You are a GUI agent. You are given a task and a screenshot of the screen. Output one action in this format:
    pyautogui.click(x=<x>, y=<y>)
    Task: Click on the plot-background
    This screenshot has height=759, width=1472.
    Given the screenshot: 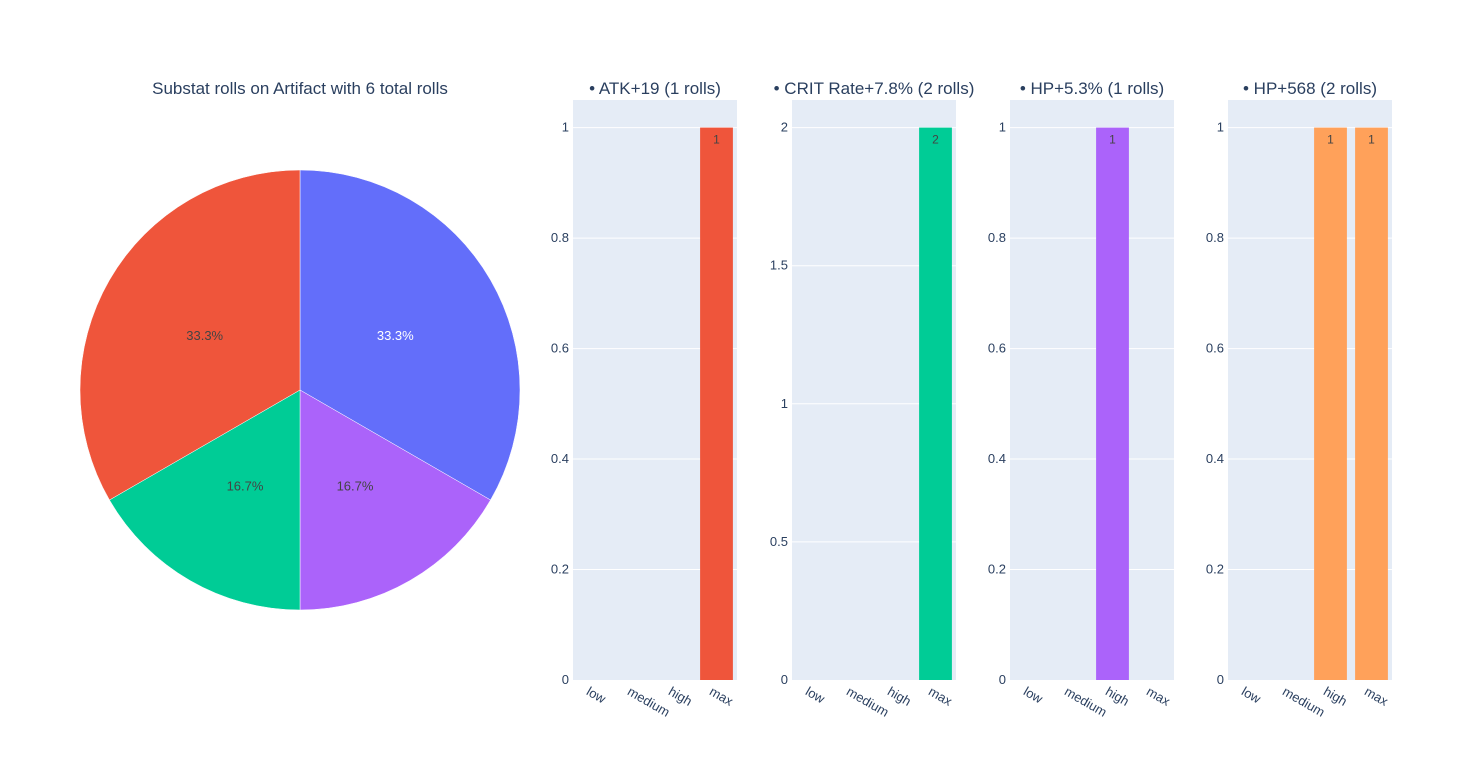 What is the action you would take?
    pyautogui.click(x=1092, y=390)
    